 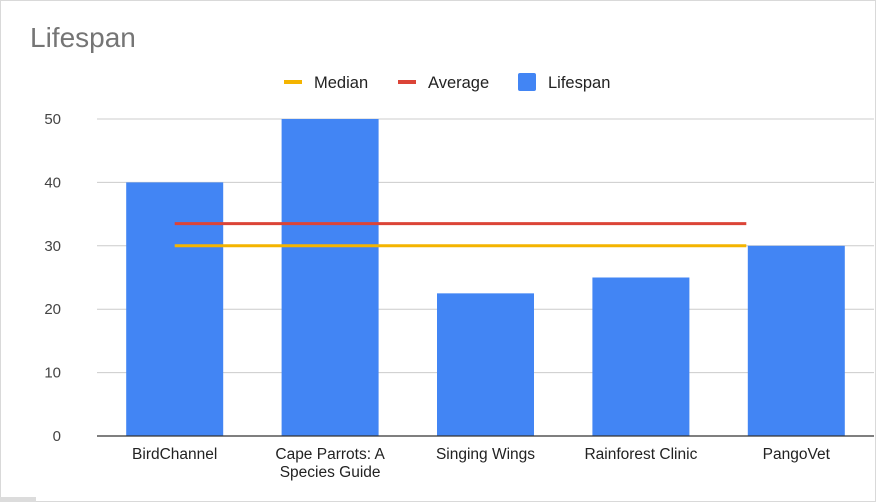 What do you see at coordinates (57, 436) in the screenshot?
I see `y-tick-label: 0` at bounding box center [57, 436].